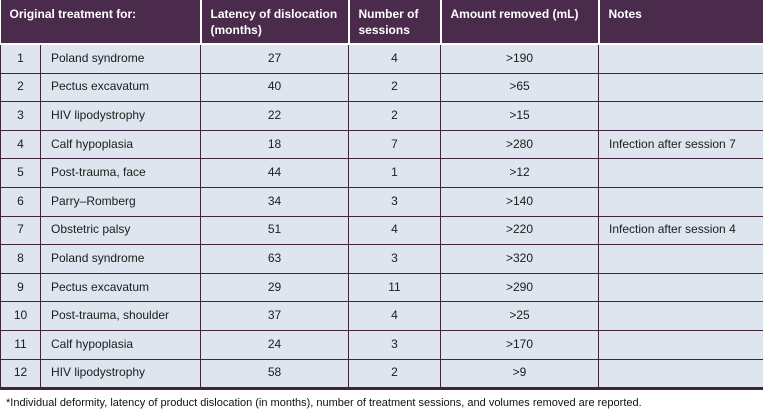 This screenshot has width=763, height=414. What do you see at coordinates (120, 201) in the screenshot?
I see `cell-treatment: Parry–Romberg` at bounding box center [120, 201].